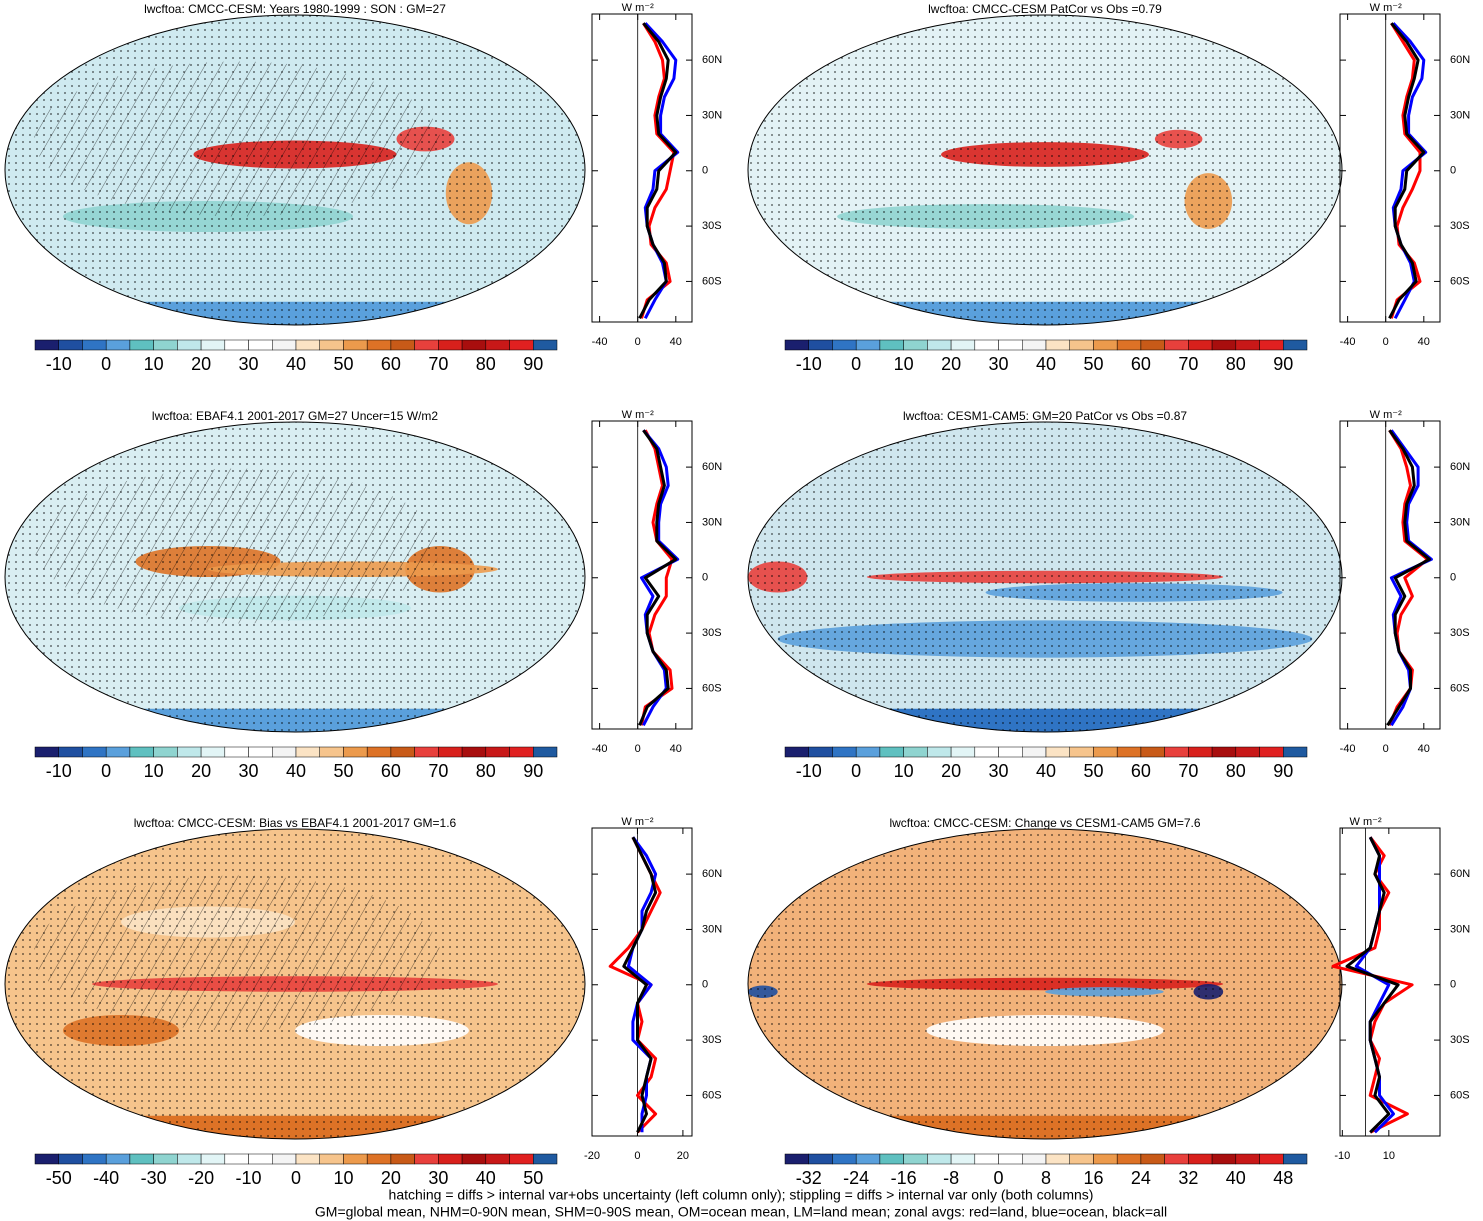 This screenshot has width=1483, height=1221. I want to click on stippling, so click(1045, 984).